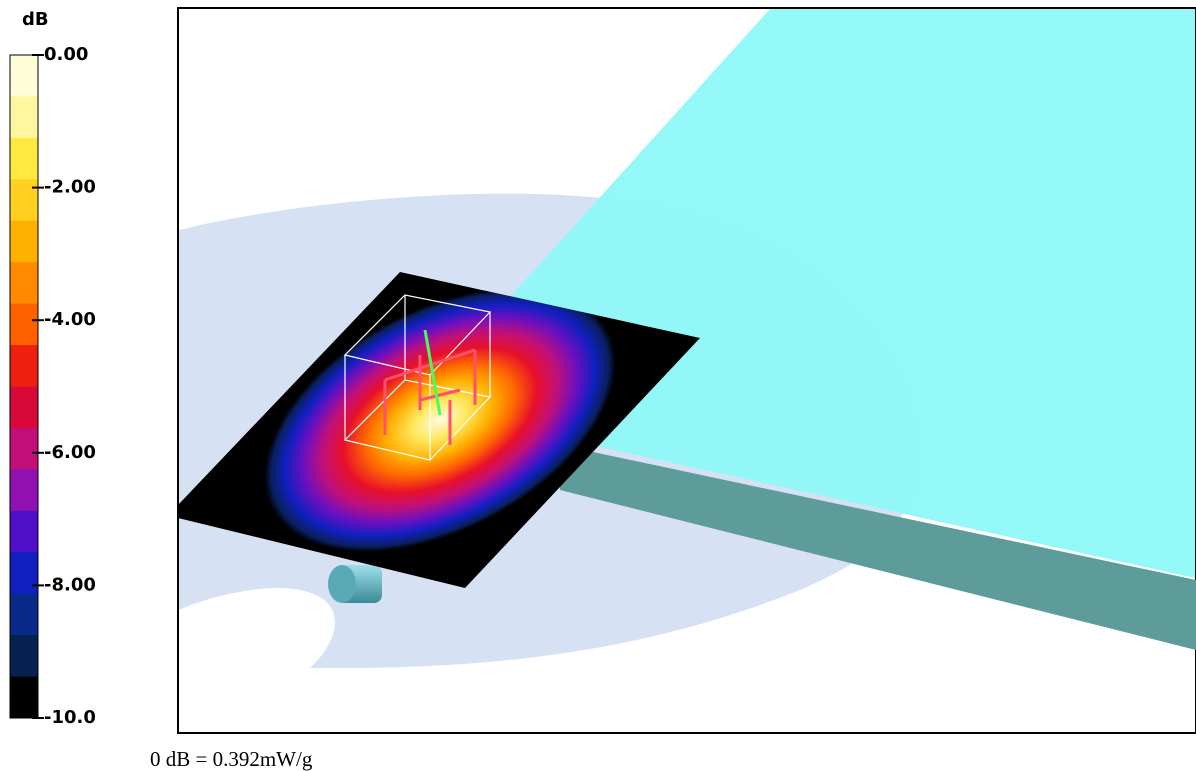 Image resolution: width=1196 pixels, height=771 pixels. What do you see at coordinates (342, 584) in the screenshot?
I see `cylinder-end` at bounding box center [342, 584].